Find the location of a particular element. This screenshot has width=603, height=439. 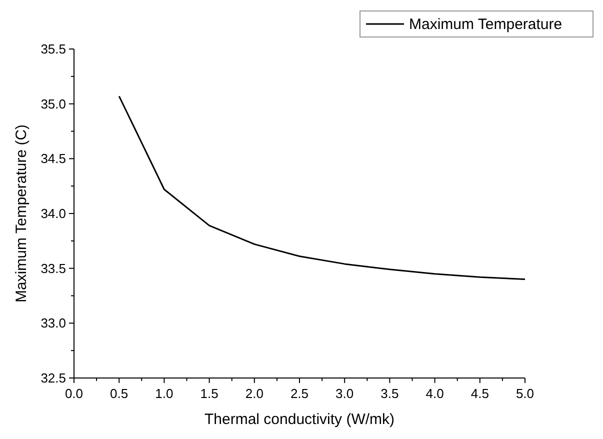

y-tick-label: 33.5 is located at coordinates (53, 268).